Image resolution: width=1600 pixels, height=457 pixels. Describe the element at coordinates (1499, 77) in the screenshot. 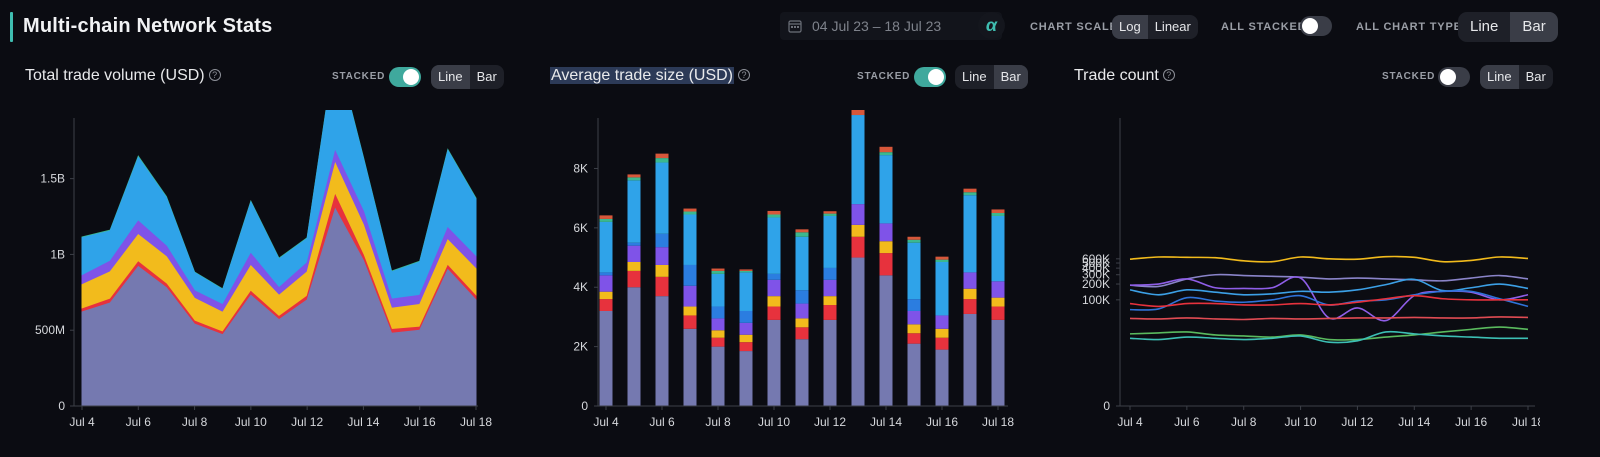

I see `type-line-option: Line` at that location.